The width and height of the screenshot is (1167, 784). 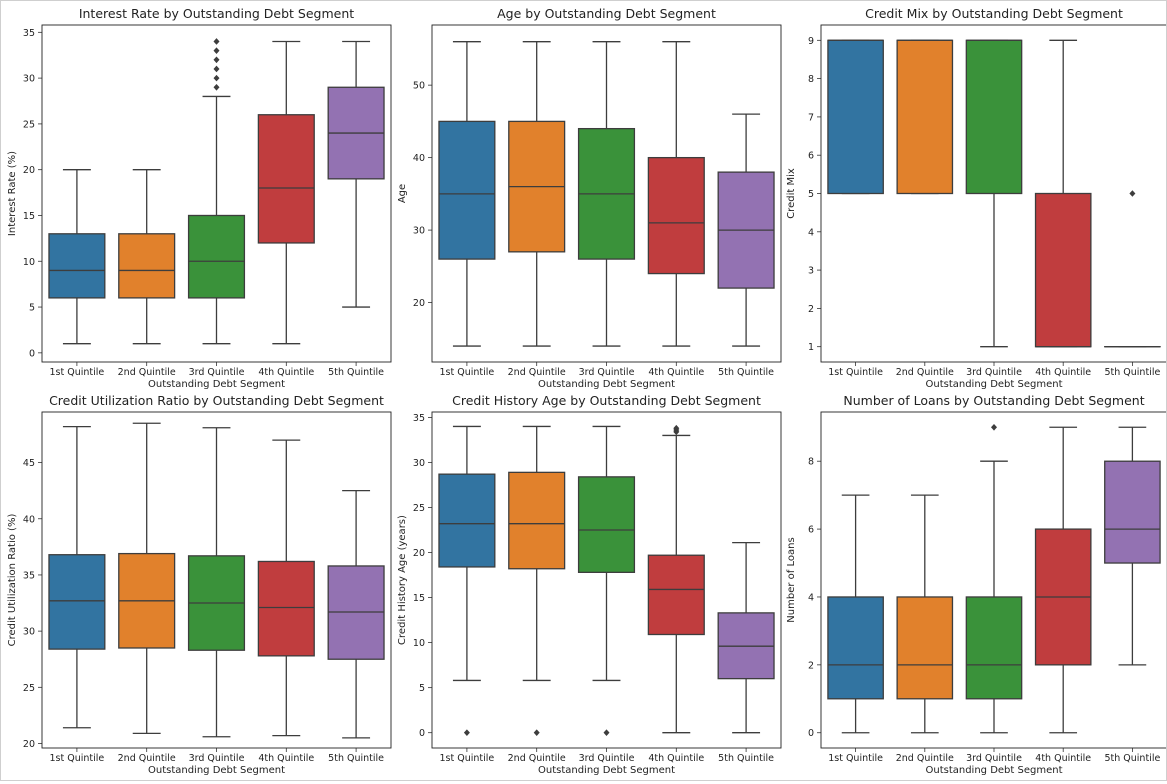 I want to click on chart-title: Credit Mix by Outstanding Debt Segment, so click(x=994, y=13).